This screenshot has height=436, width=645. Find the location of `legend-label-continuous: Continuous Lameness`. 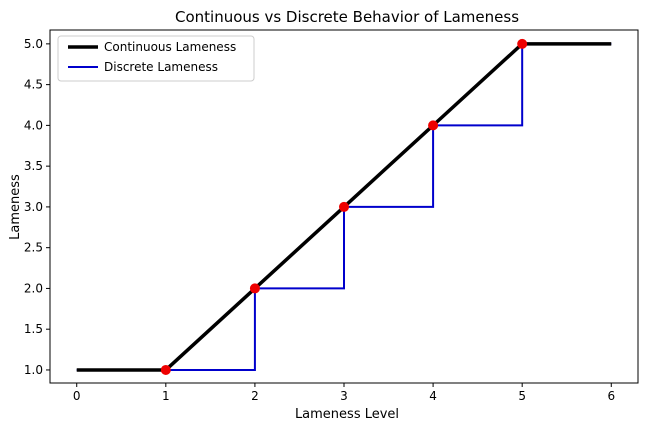

legend-label-continuous: Continuous Lameness is located at coordinates (170, 47).